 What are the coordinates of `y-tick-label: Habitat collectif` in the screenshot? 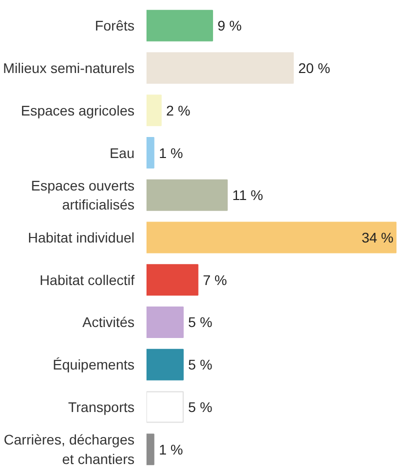 It's located at (87, 280).